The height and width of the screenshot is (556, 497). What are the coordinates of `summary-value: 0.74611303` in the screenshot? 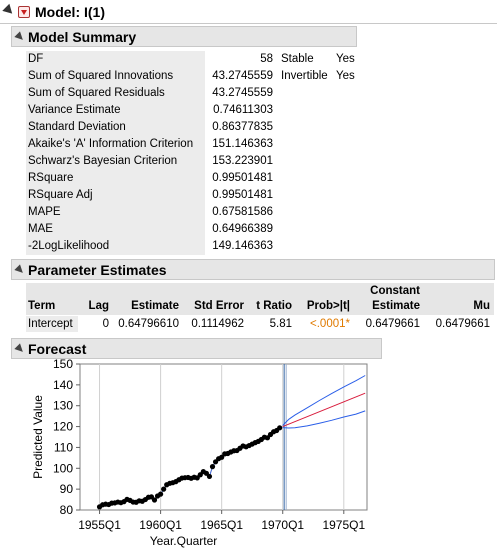 It's located at (240, 110).